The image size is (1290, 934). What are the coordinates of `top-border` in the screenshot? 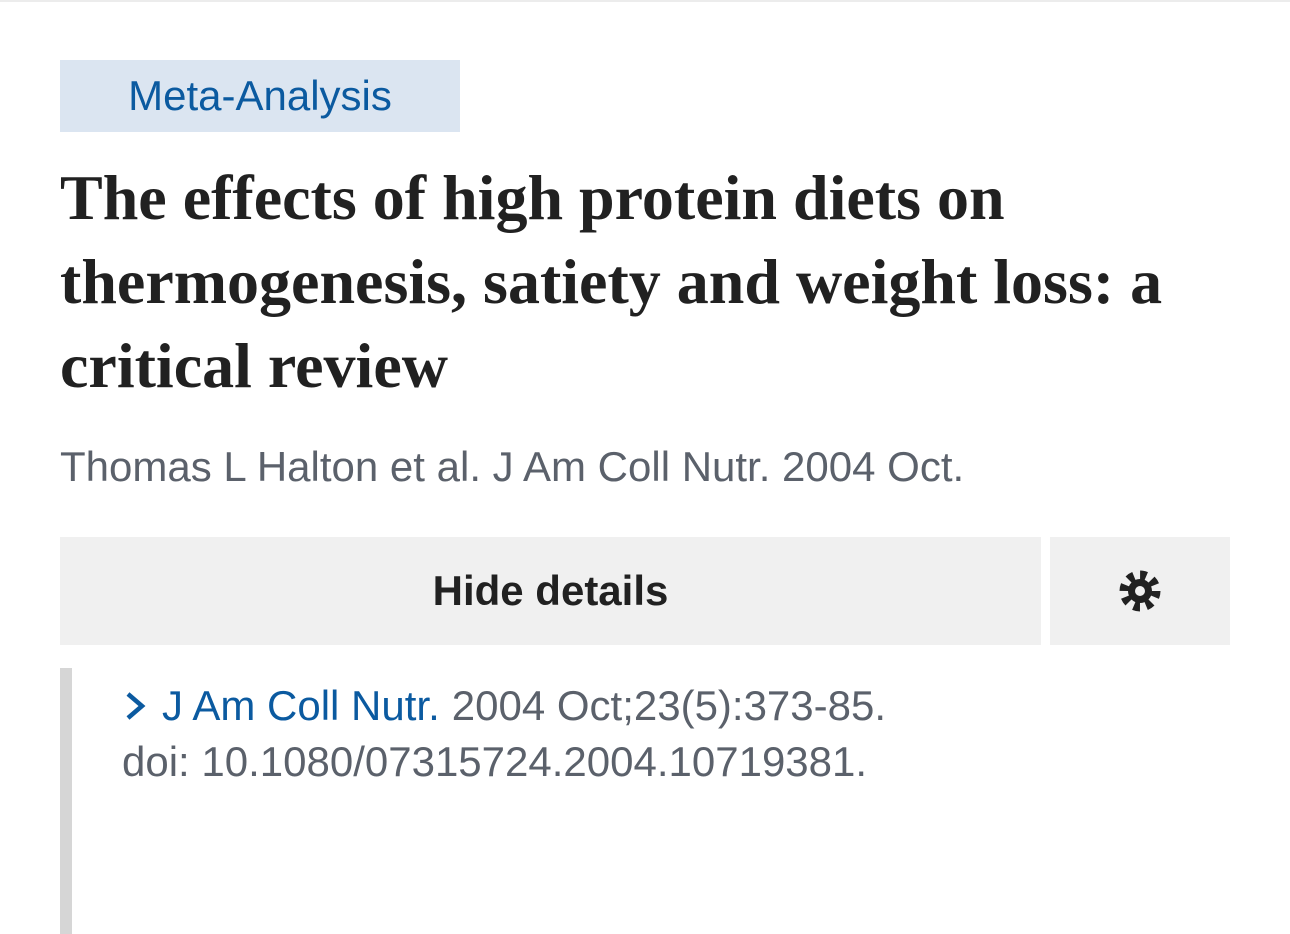 It's located at (645, 1).